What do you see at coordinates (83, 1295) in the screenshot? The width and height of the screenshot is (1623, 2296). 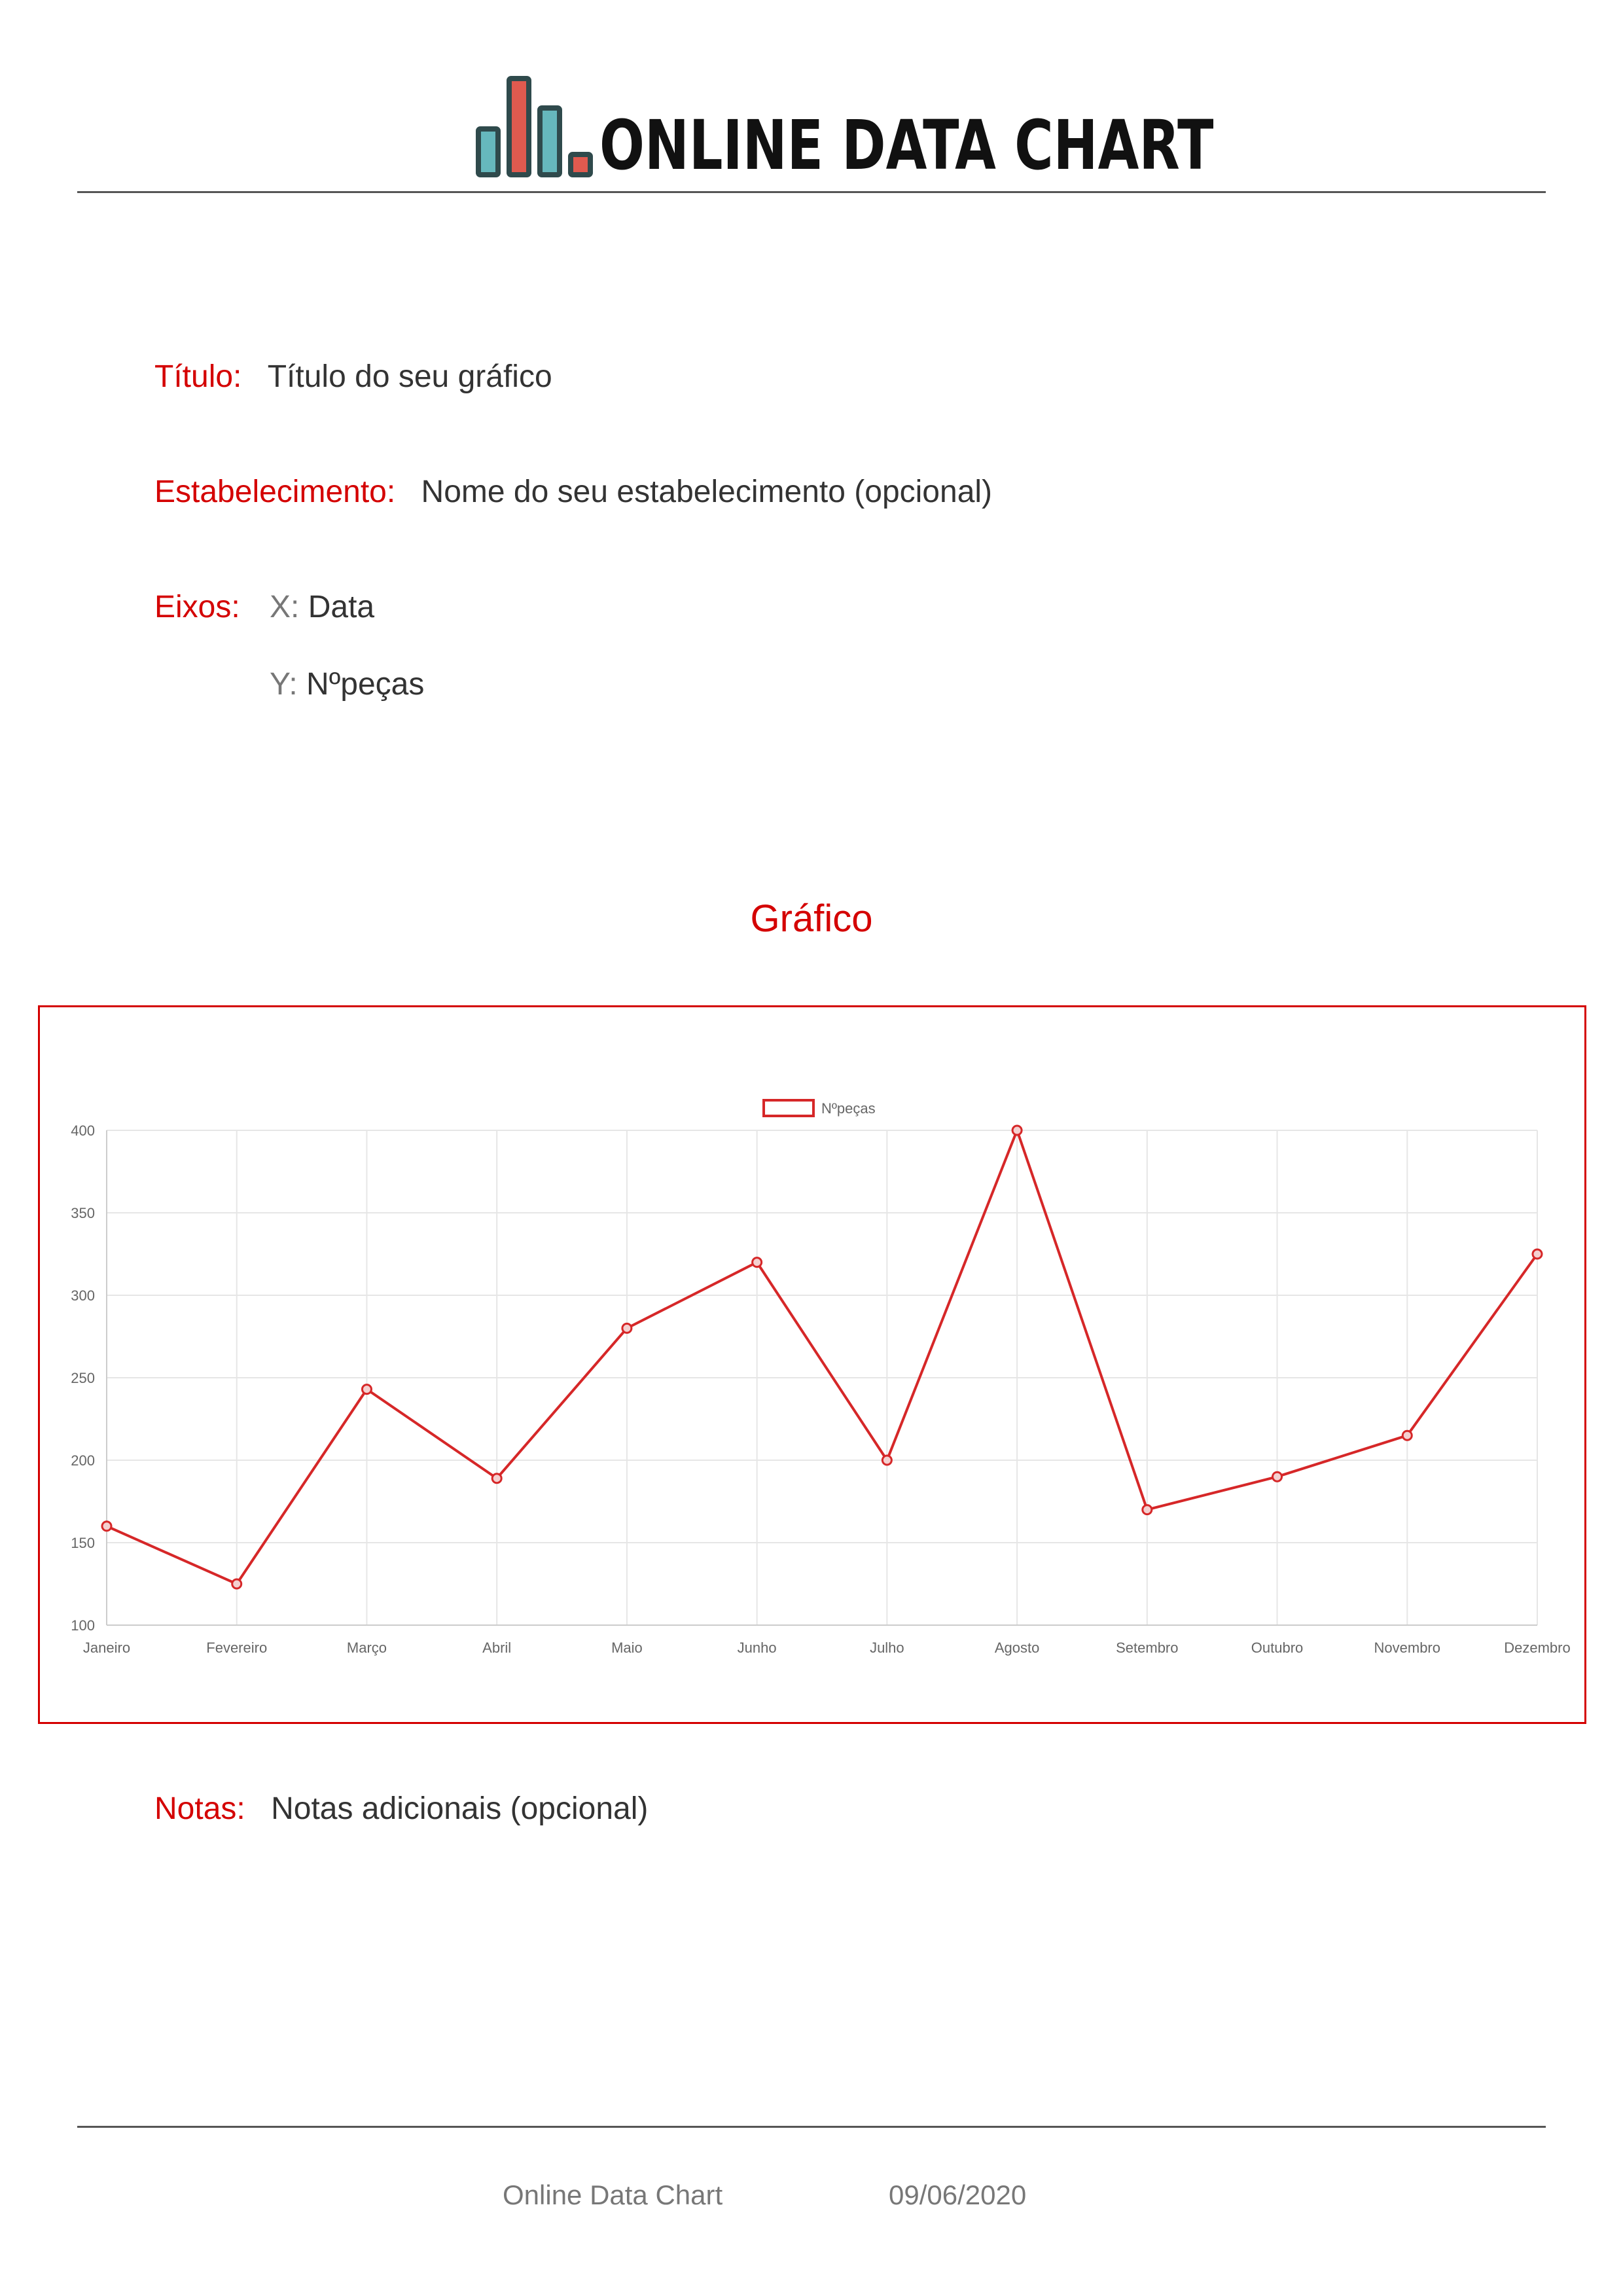 I see `y-tick-label: 300` at bounding box center [83, 1295].